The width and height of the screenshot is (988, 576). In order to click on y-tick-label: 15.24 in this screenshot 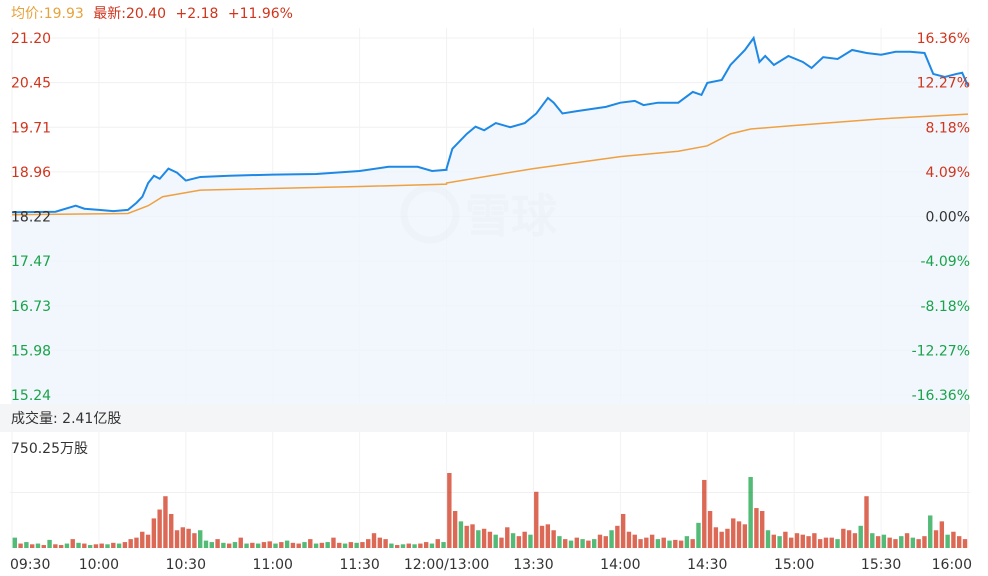, I will do `click(31, 396)`.